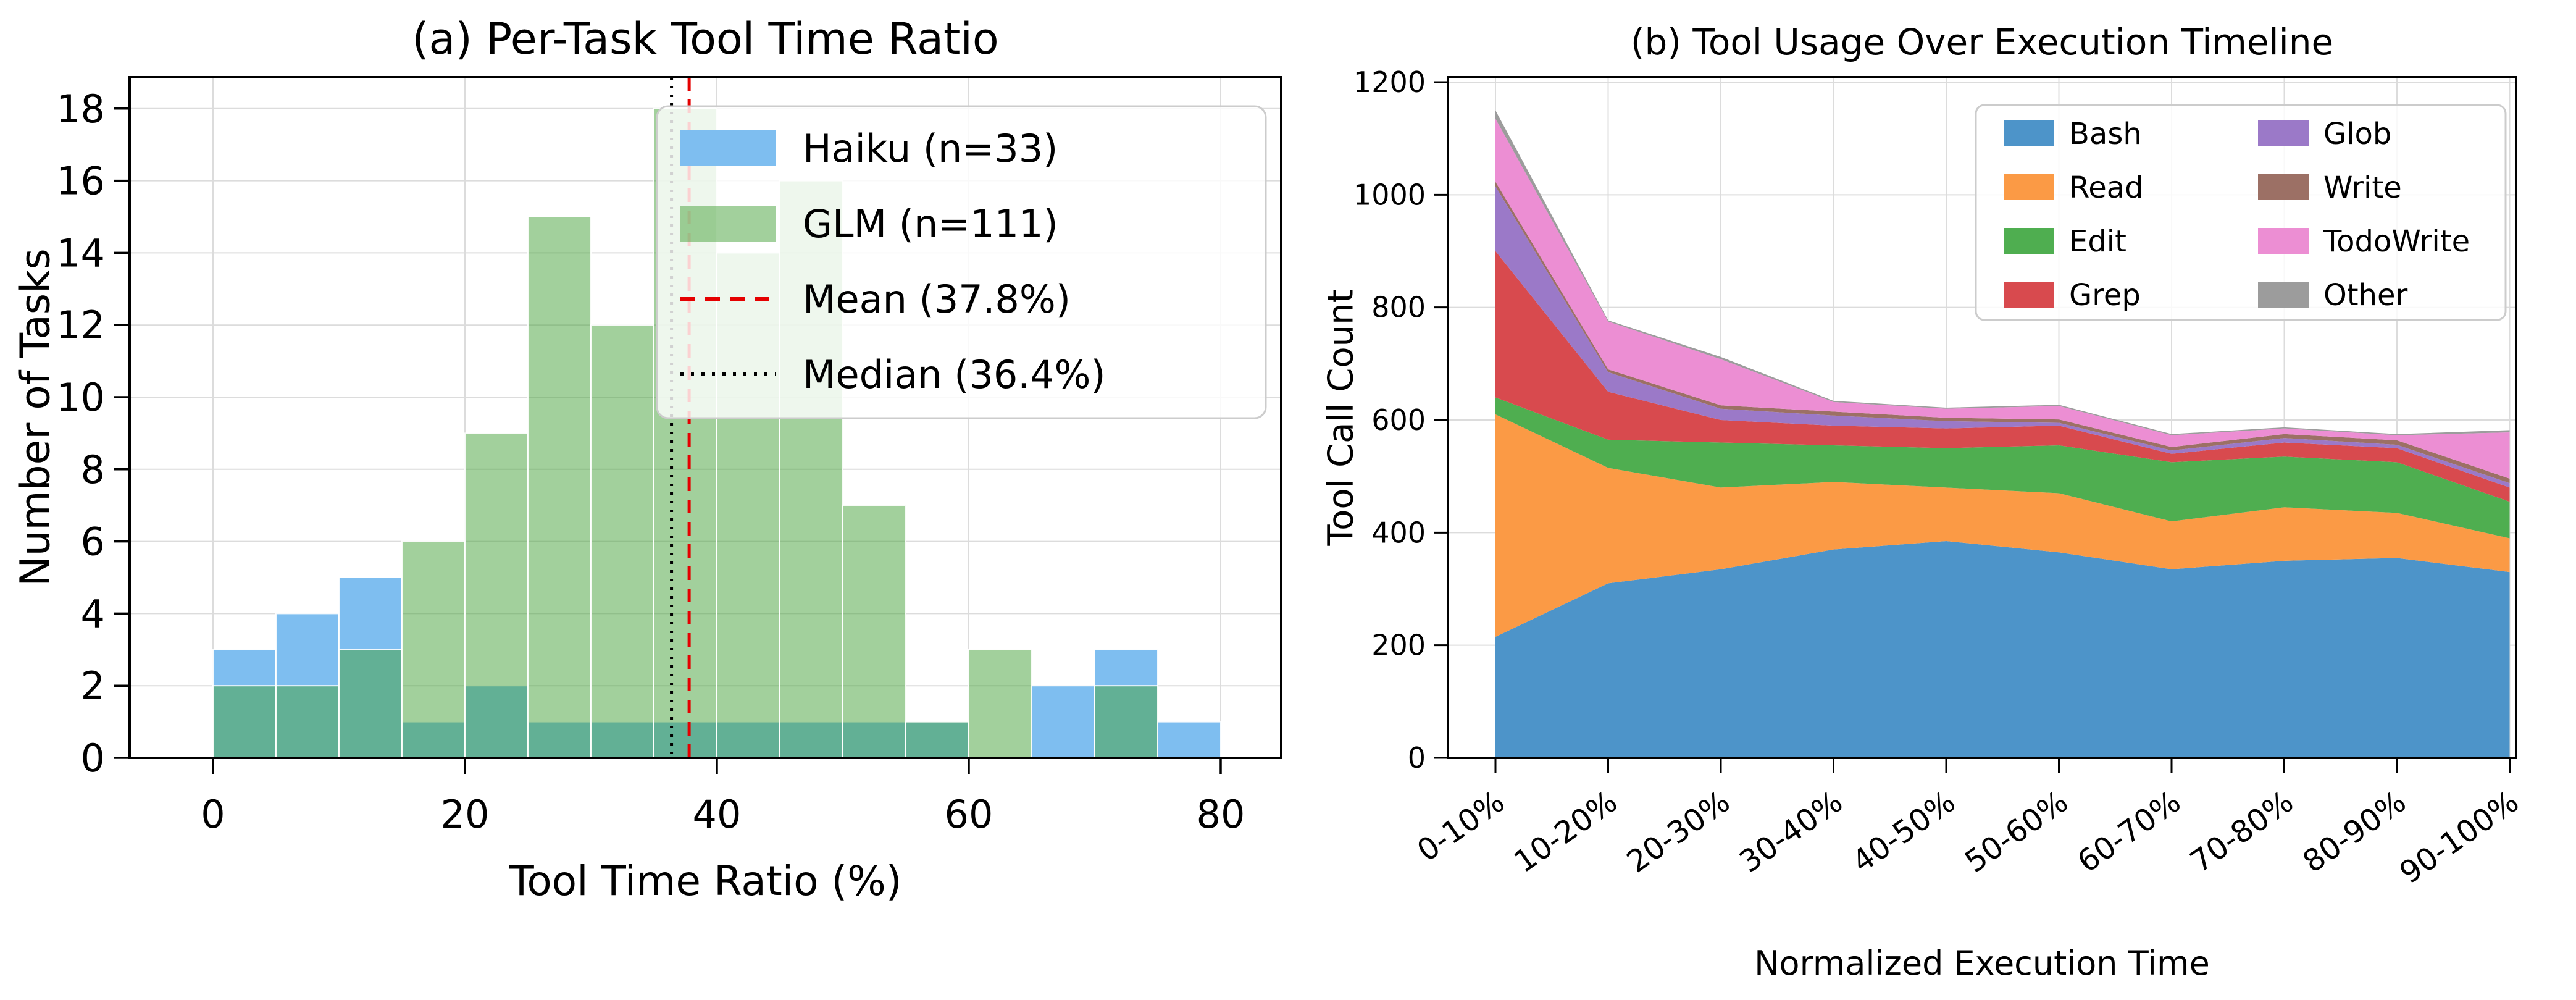  I want to click on y-tick-label: 4, so click(93, 613).